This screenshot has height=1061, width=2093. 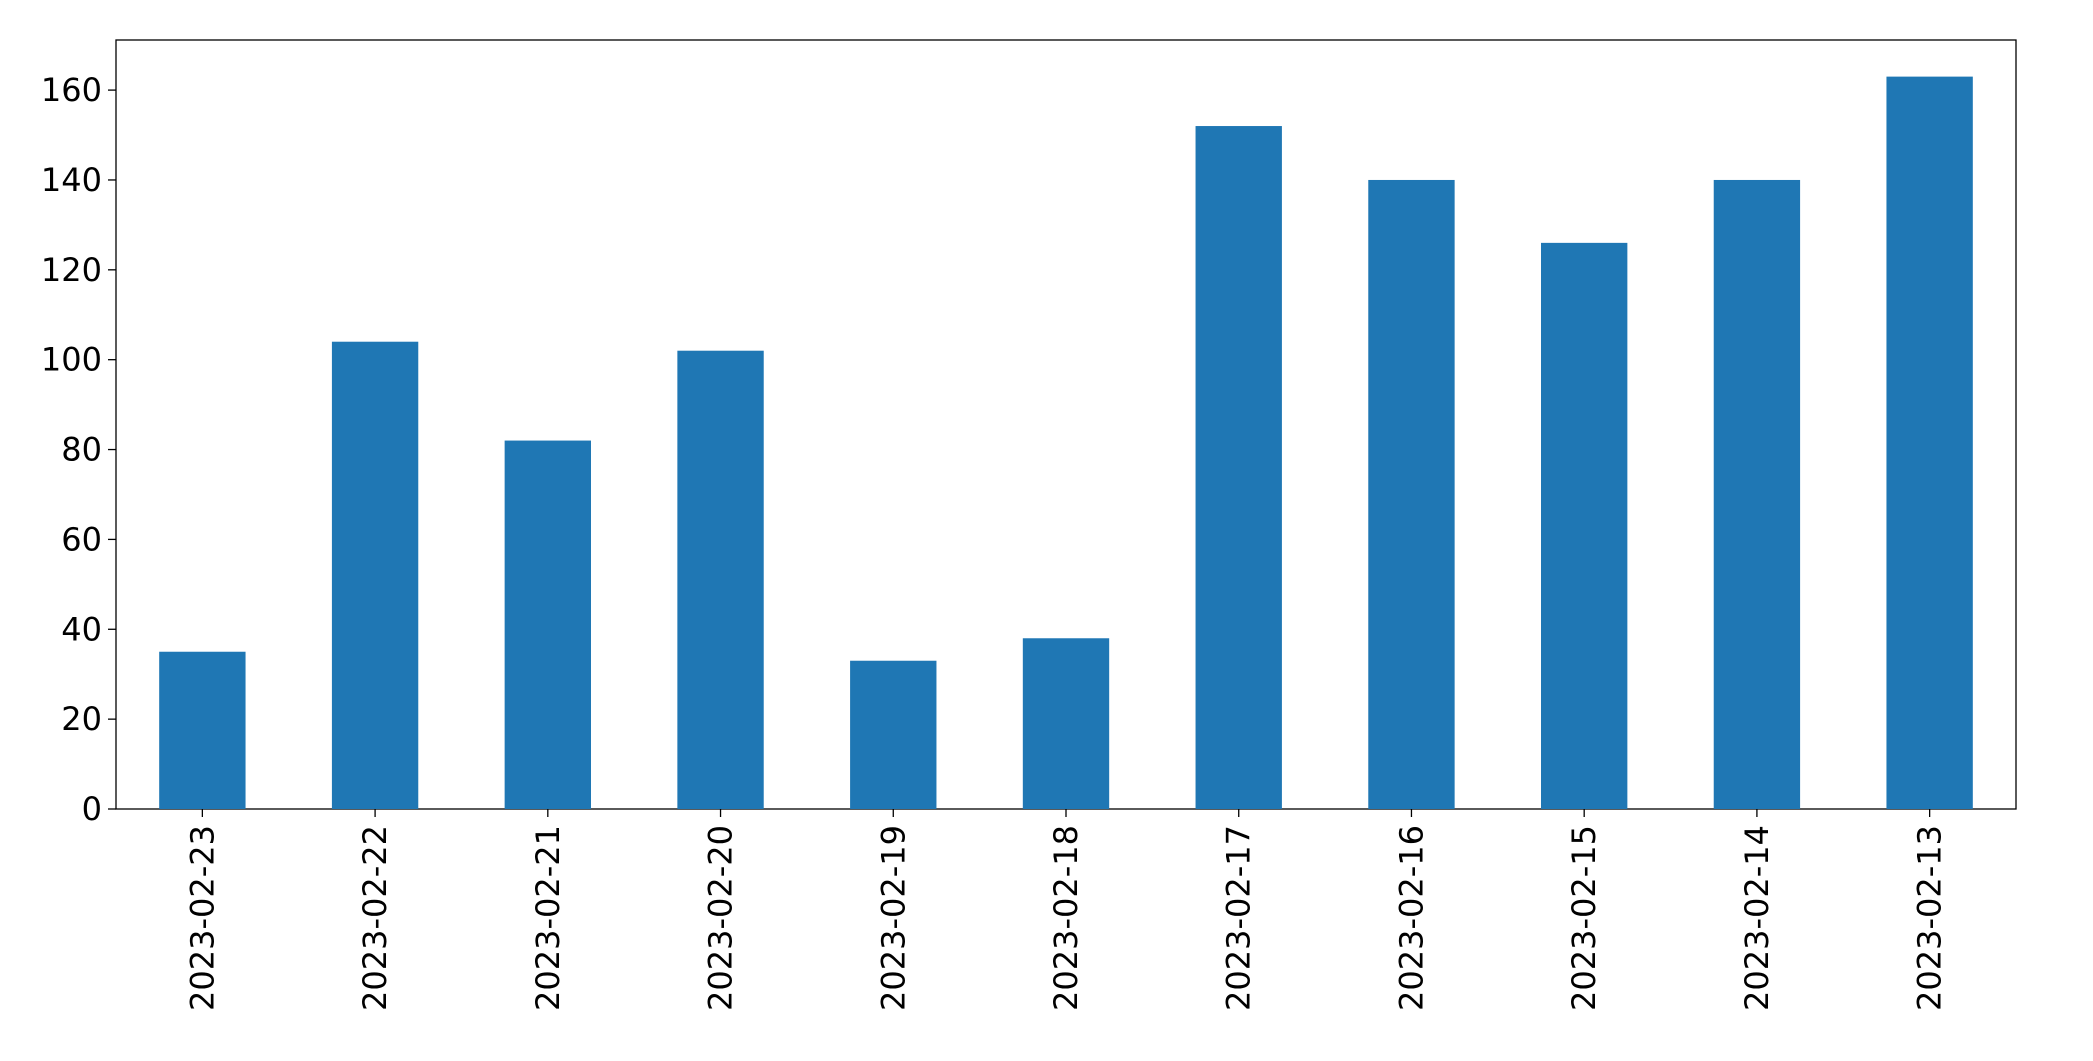 What do you see at coordinates (1757, 918) in the screenshot?
I see `x-tick-label: 2023-02-14` at bounding box center [1757, 918].